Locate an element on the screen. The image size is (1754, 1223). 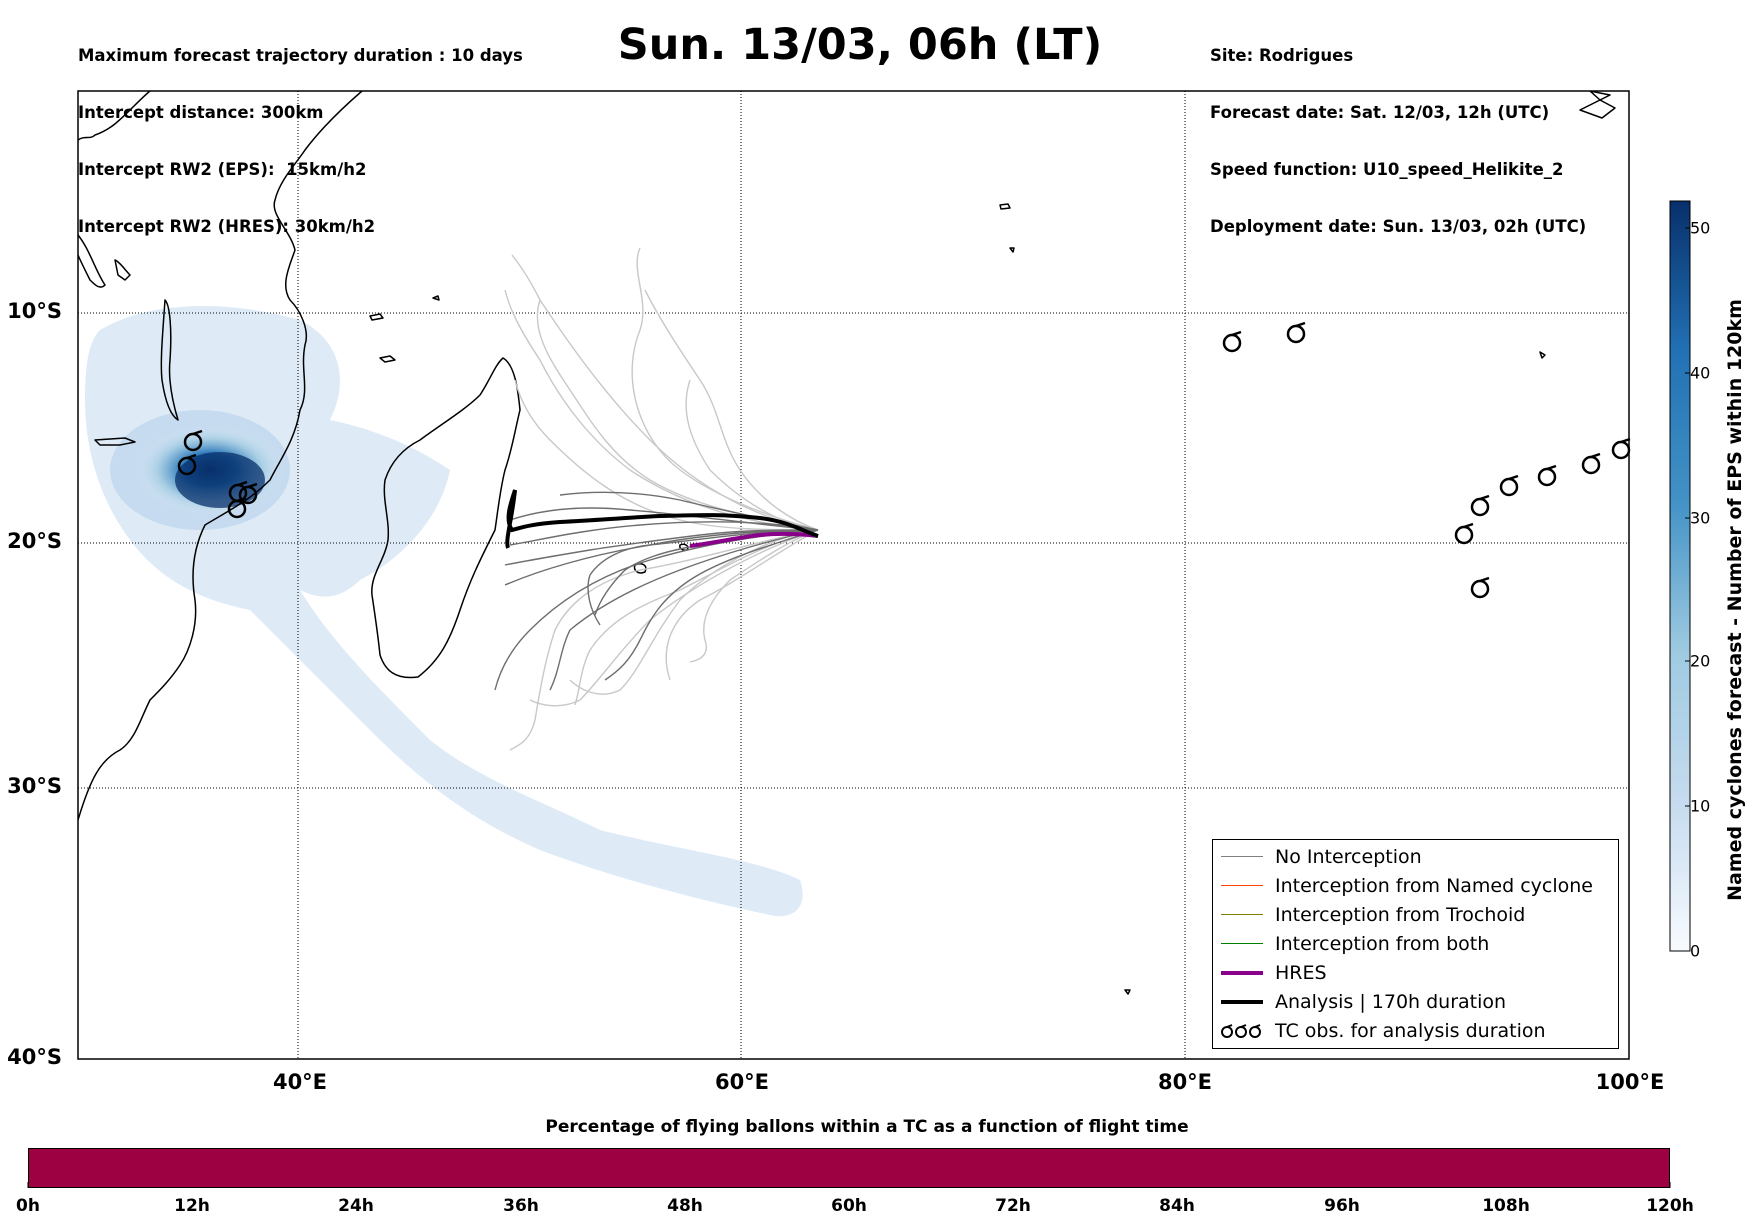
lon-label: 80°E is located at coordinates (1185, 1082).